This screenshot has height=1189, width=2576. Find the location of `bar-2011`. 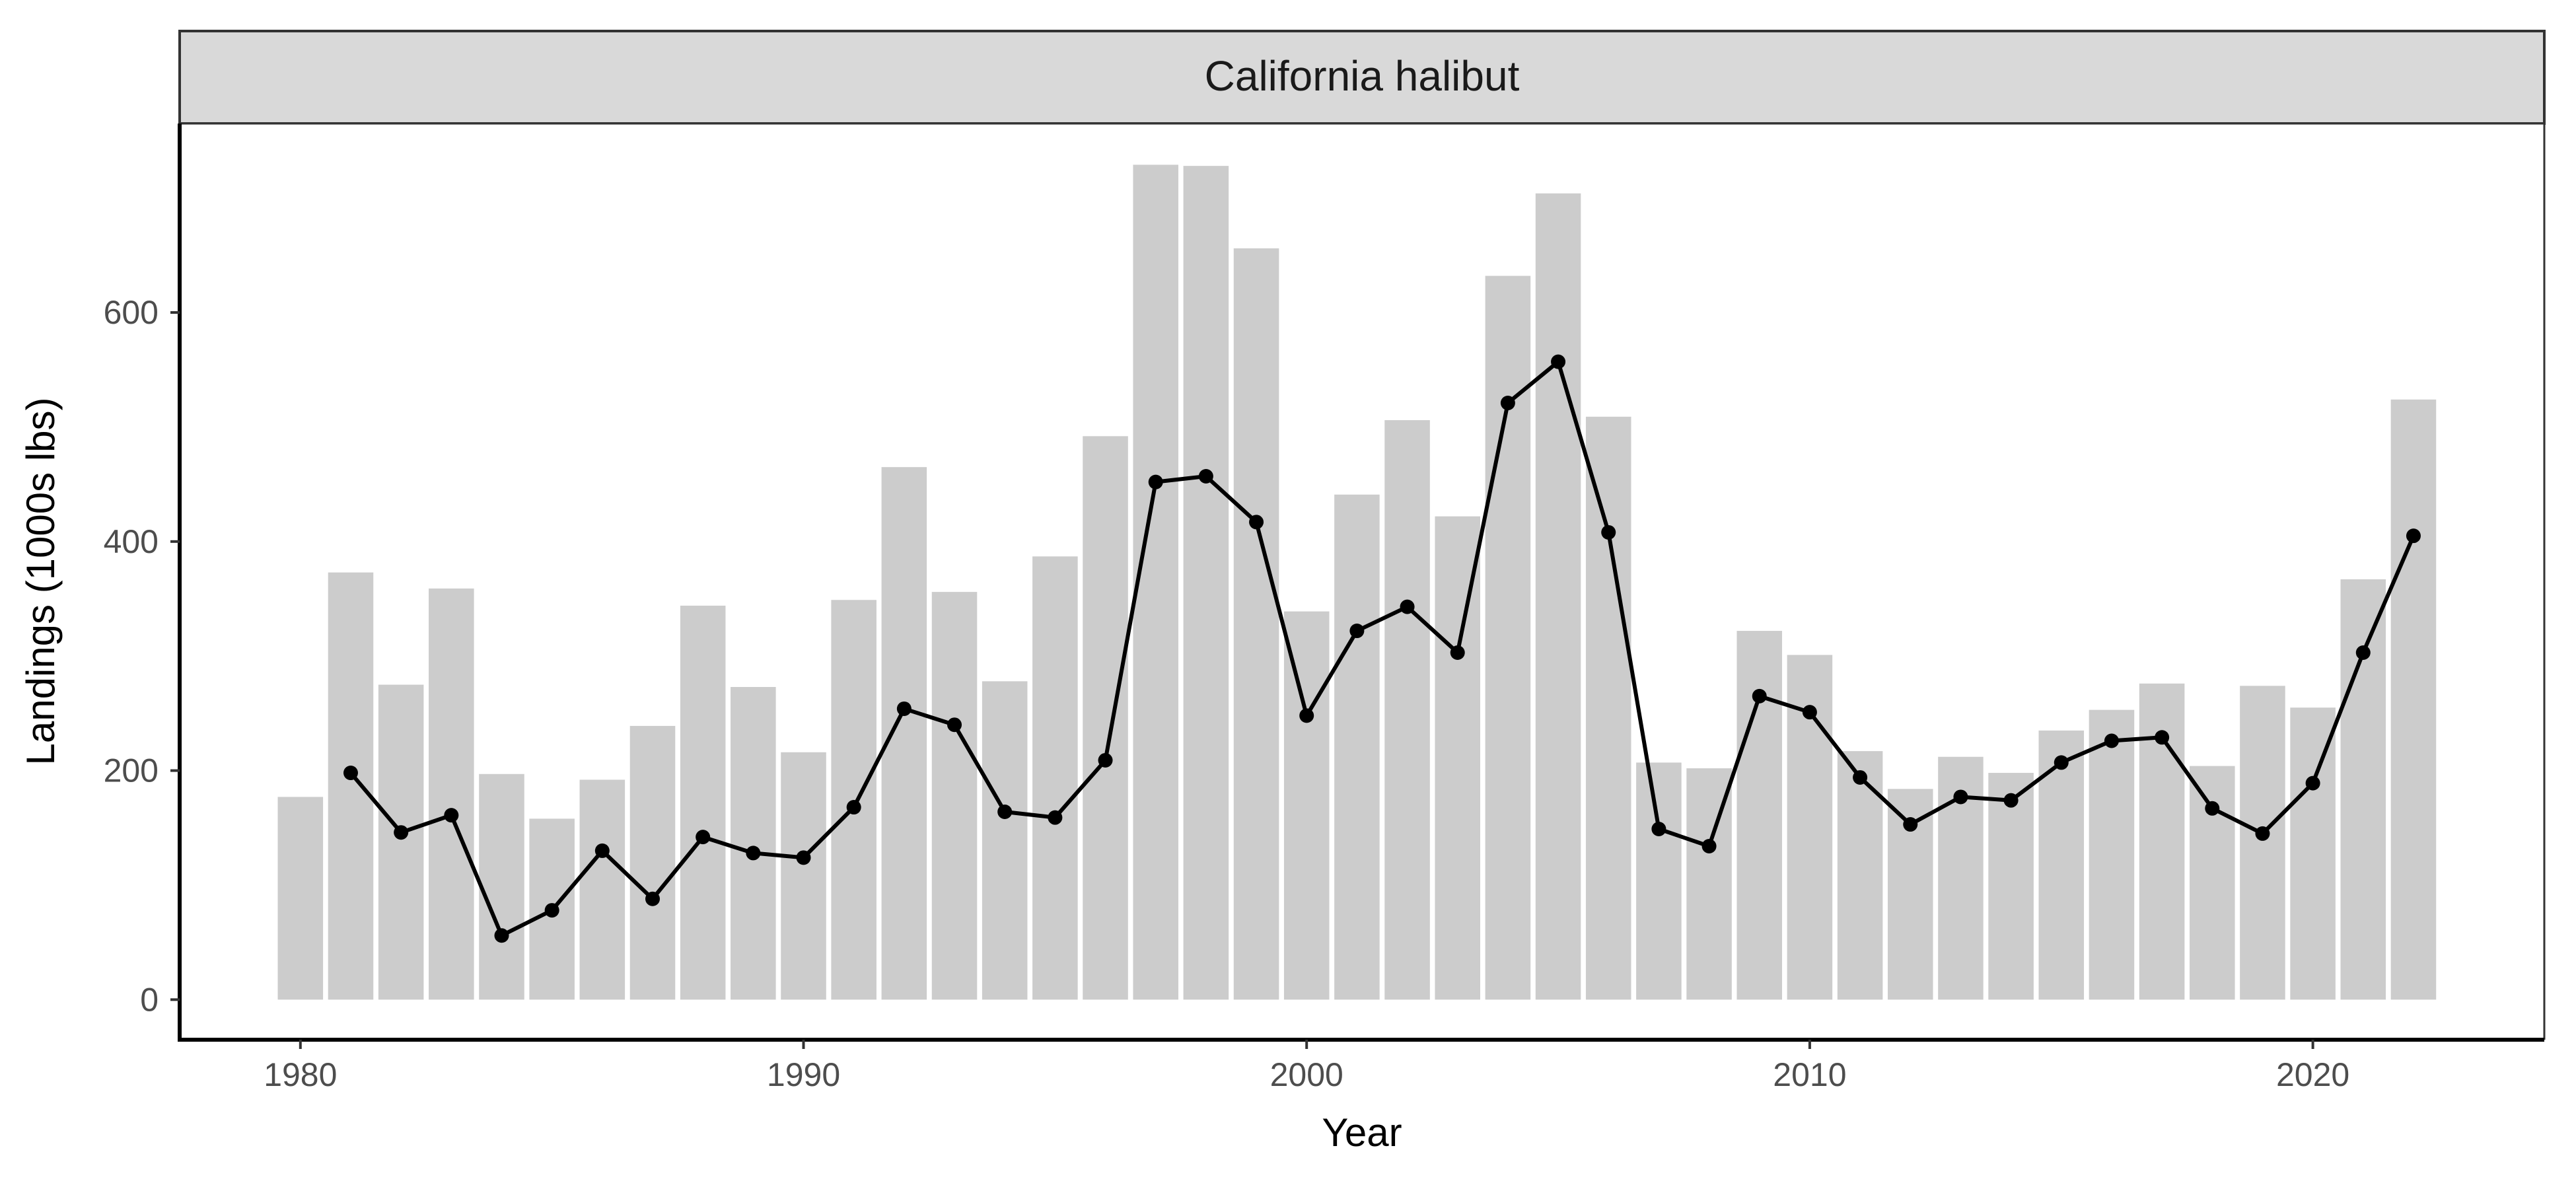

bar-2011 is located at coordinates (1860, 875).